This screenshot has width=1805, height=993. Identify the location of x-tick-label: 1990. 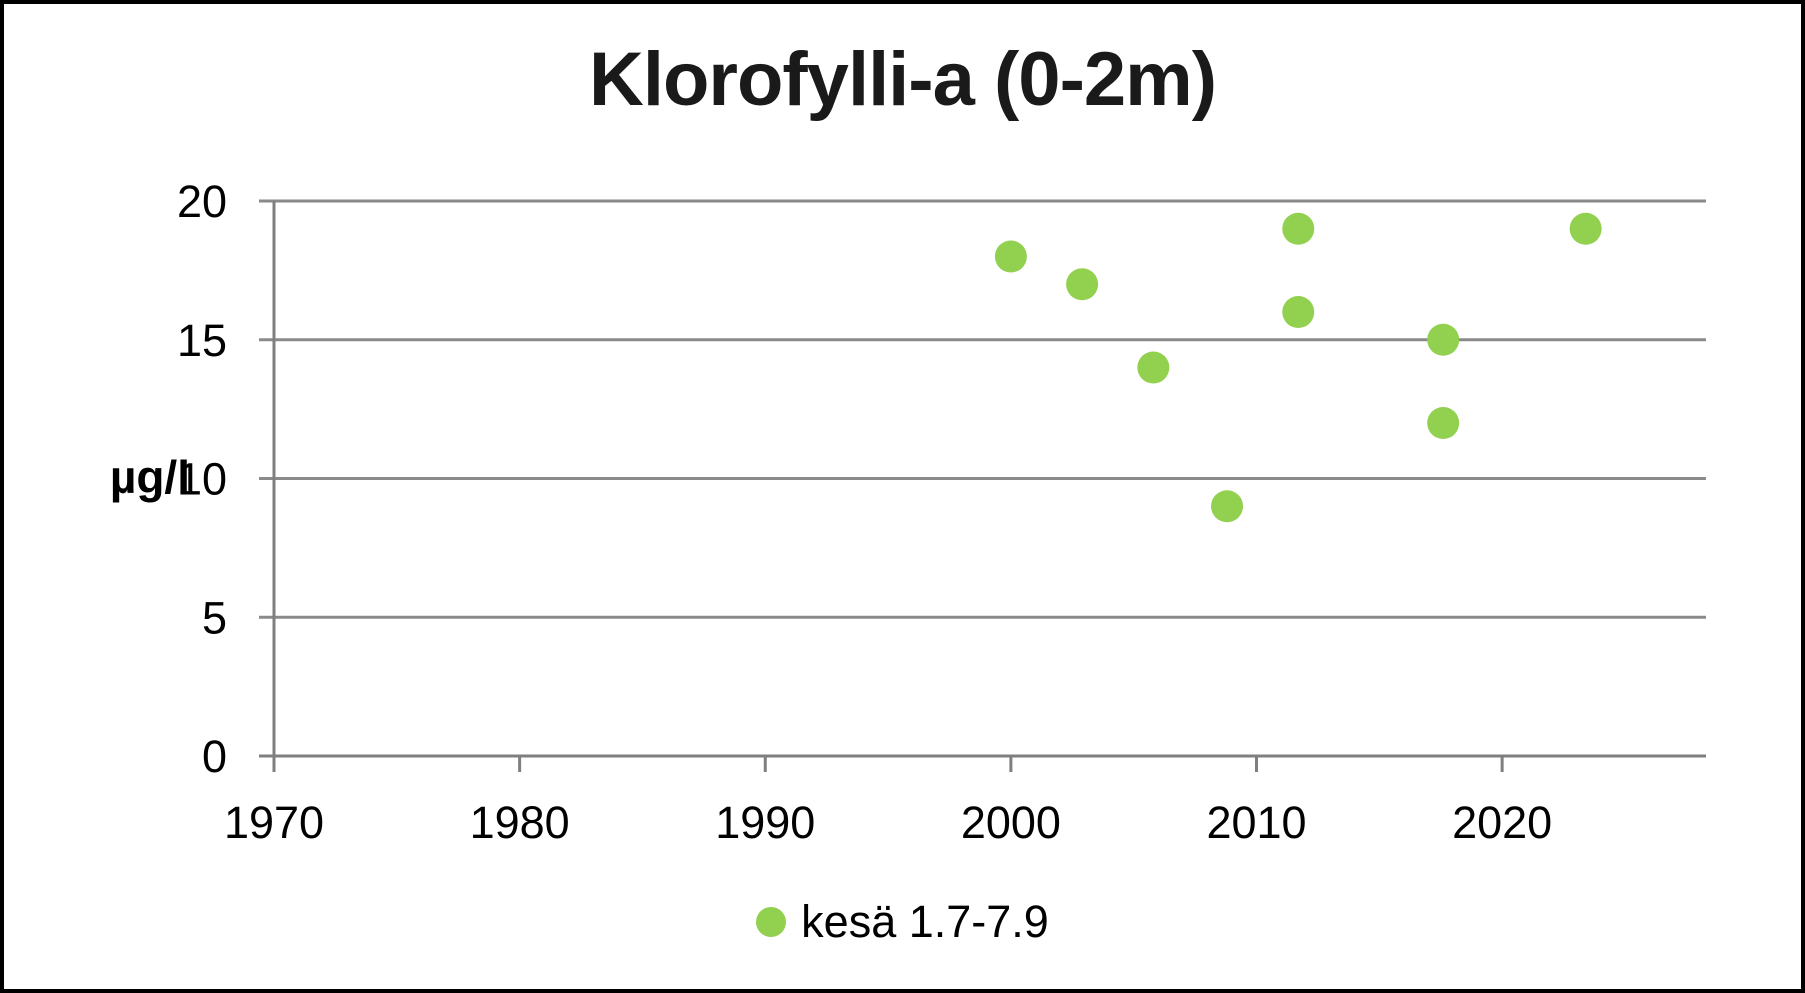
(765, 822).